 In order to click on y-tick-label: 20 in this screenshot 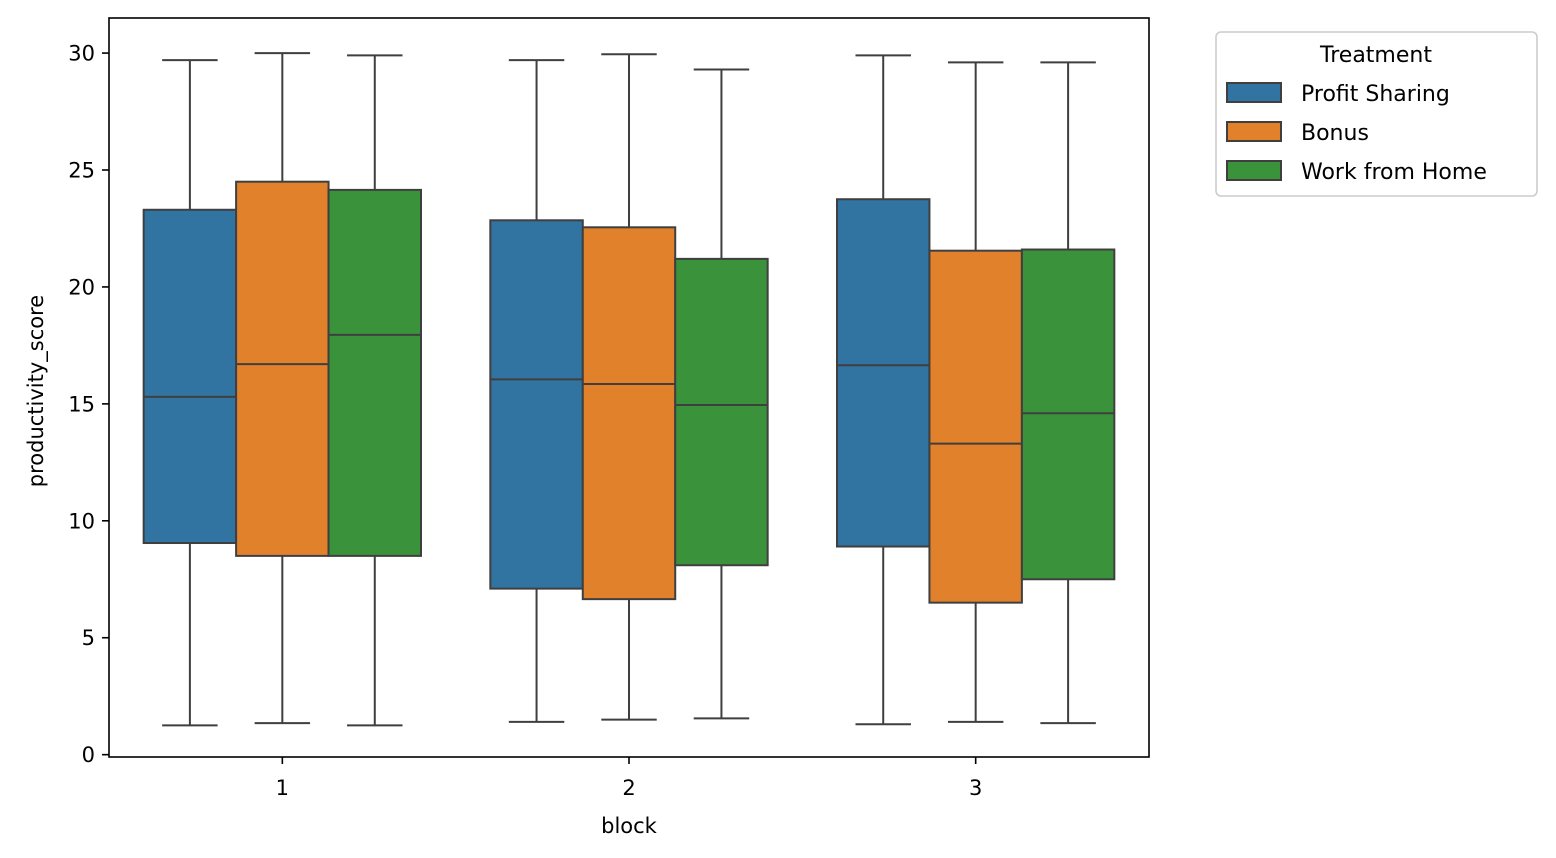, I will do `click(81, 287)`.